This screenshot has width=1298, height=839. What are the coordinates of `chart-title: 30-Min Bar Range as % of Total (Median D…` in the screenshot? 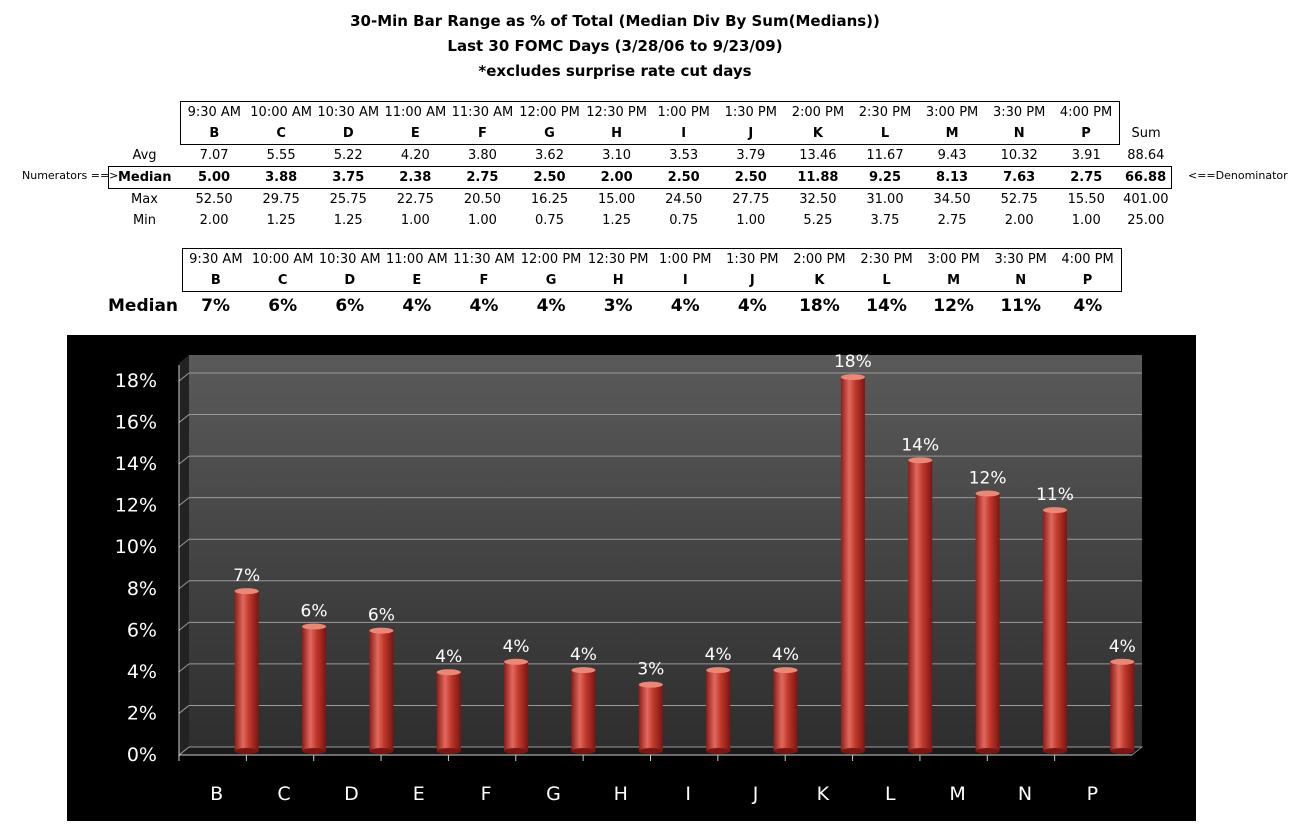 It's located at (615, 21).